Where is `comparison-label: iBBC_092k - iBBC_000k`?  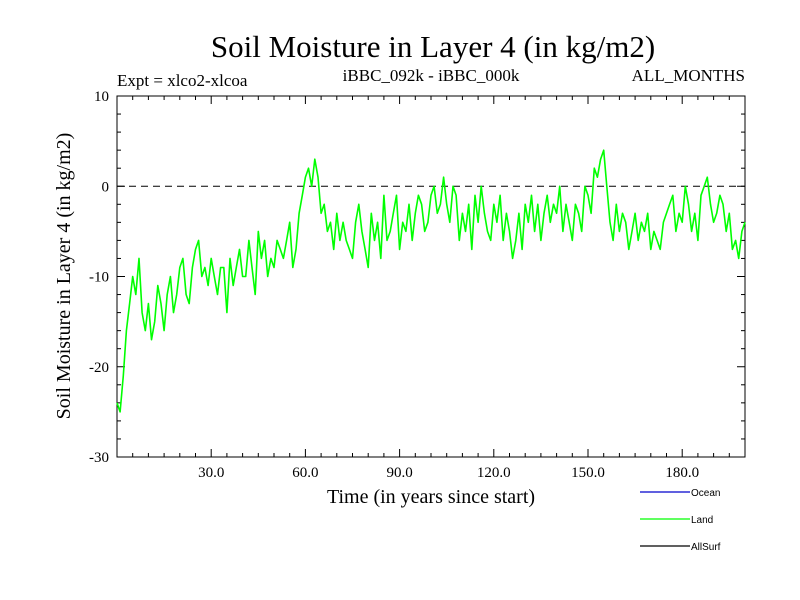 comparison-label: iBBC_092k - iBBC_000k is located at coordinates (431, 75).